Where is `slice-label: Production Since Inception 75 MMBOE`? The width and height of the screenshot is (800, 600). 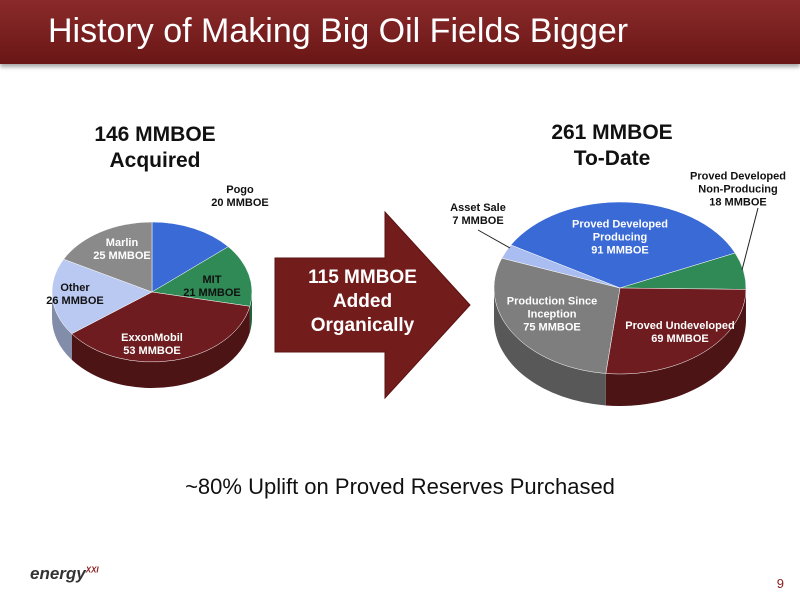
slice-label: Production Since Inception 75 MMBOE is located at coordinates (552, 315).